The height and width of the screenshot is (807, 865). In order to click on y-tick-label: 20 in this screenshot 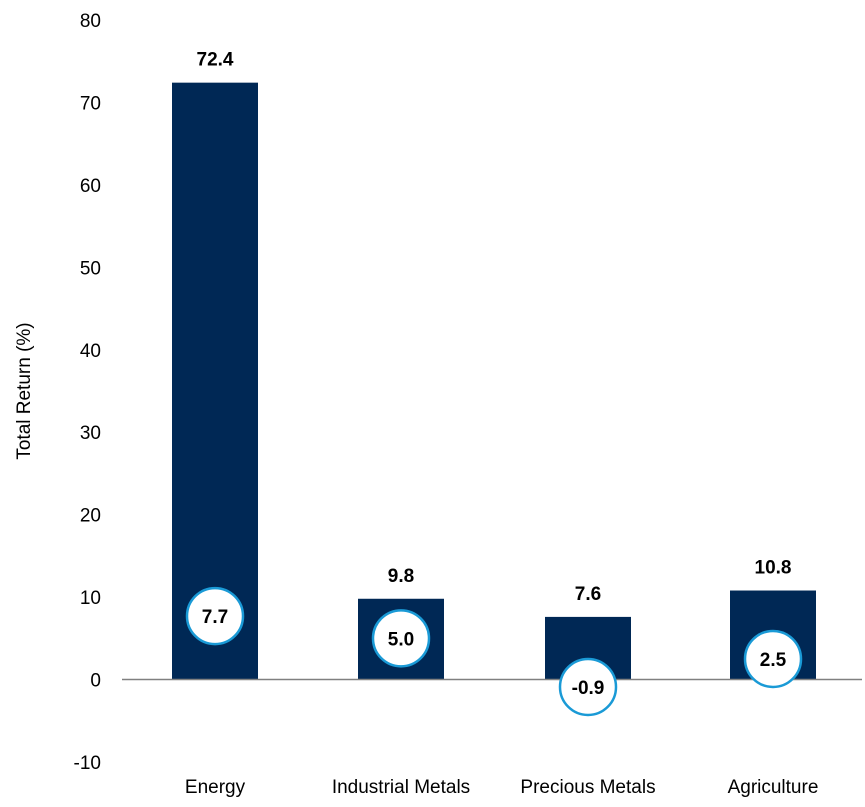, I will do `click(90, 516)`.